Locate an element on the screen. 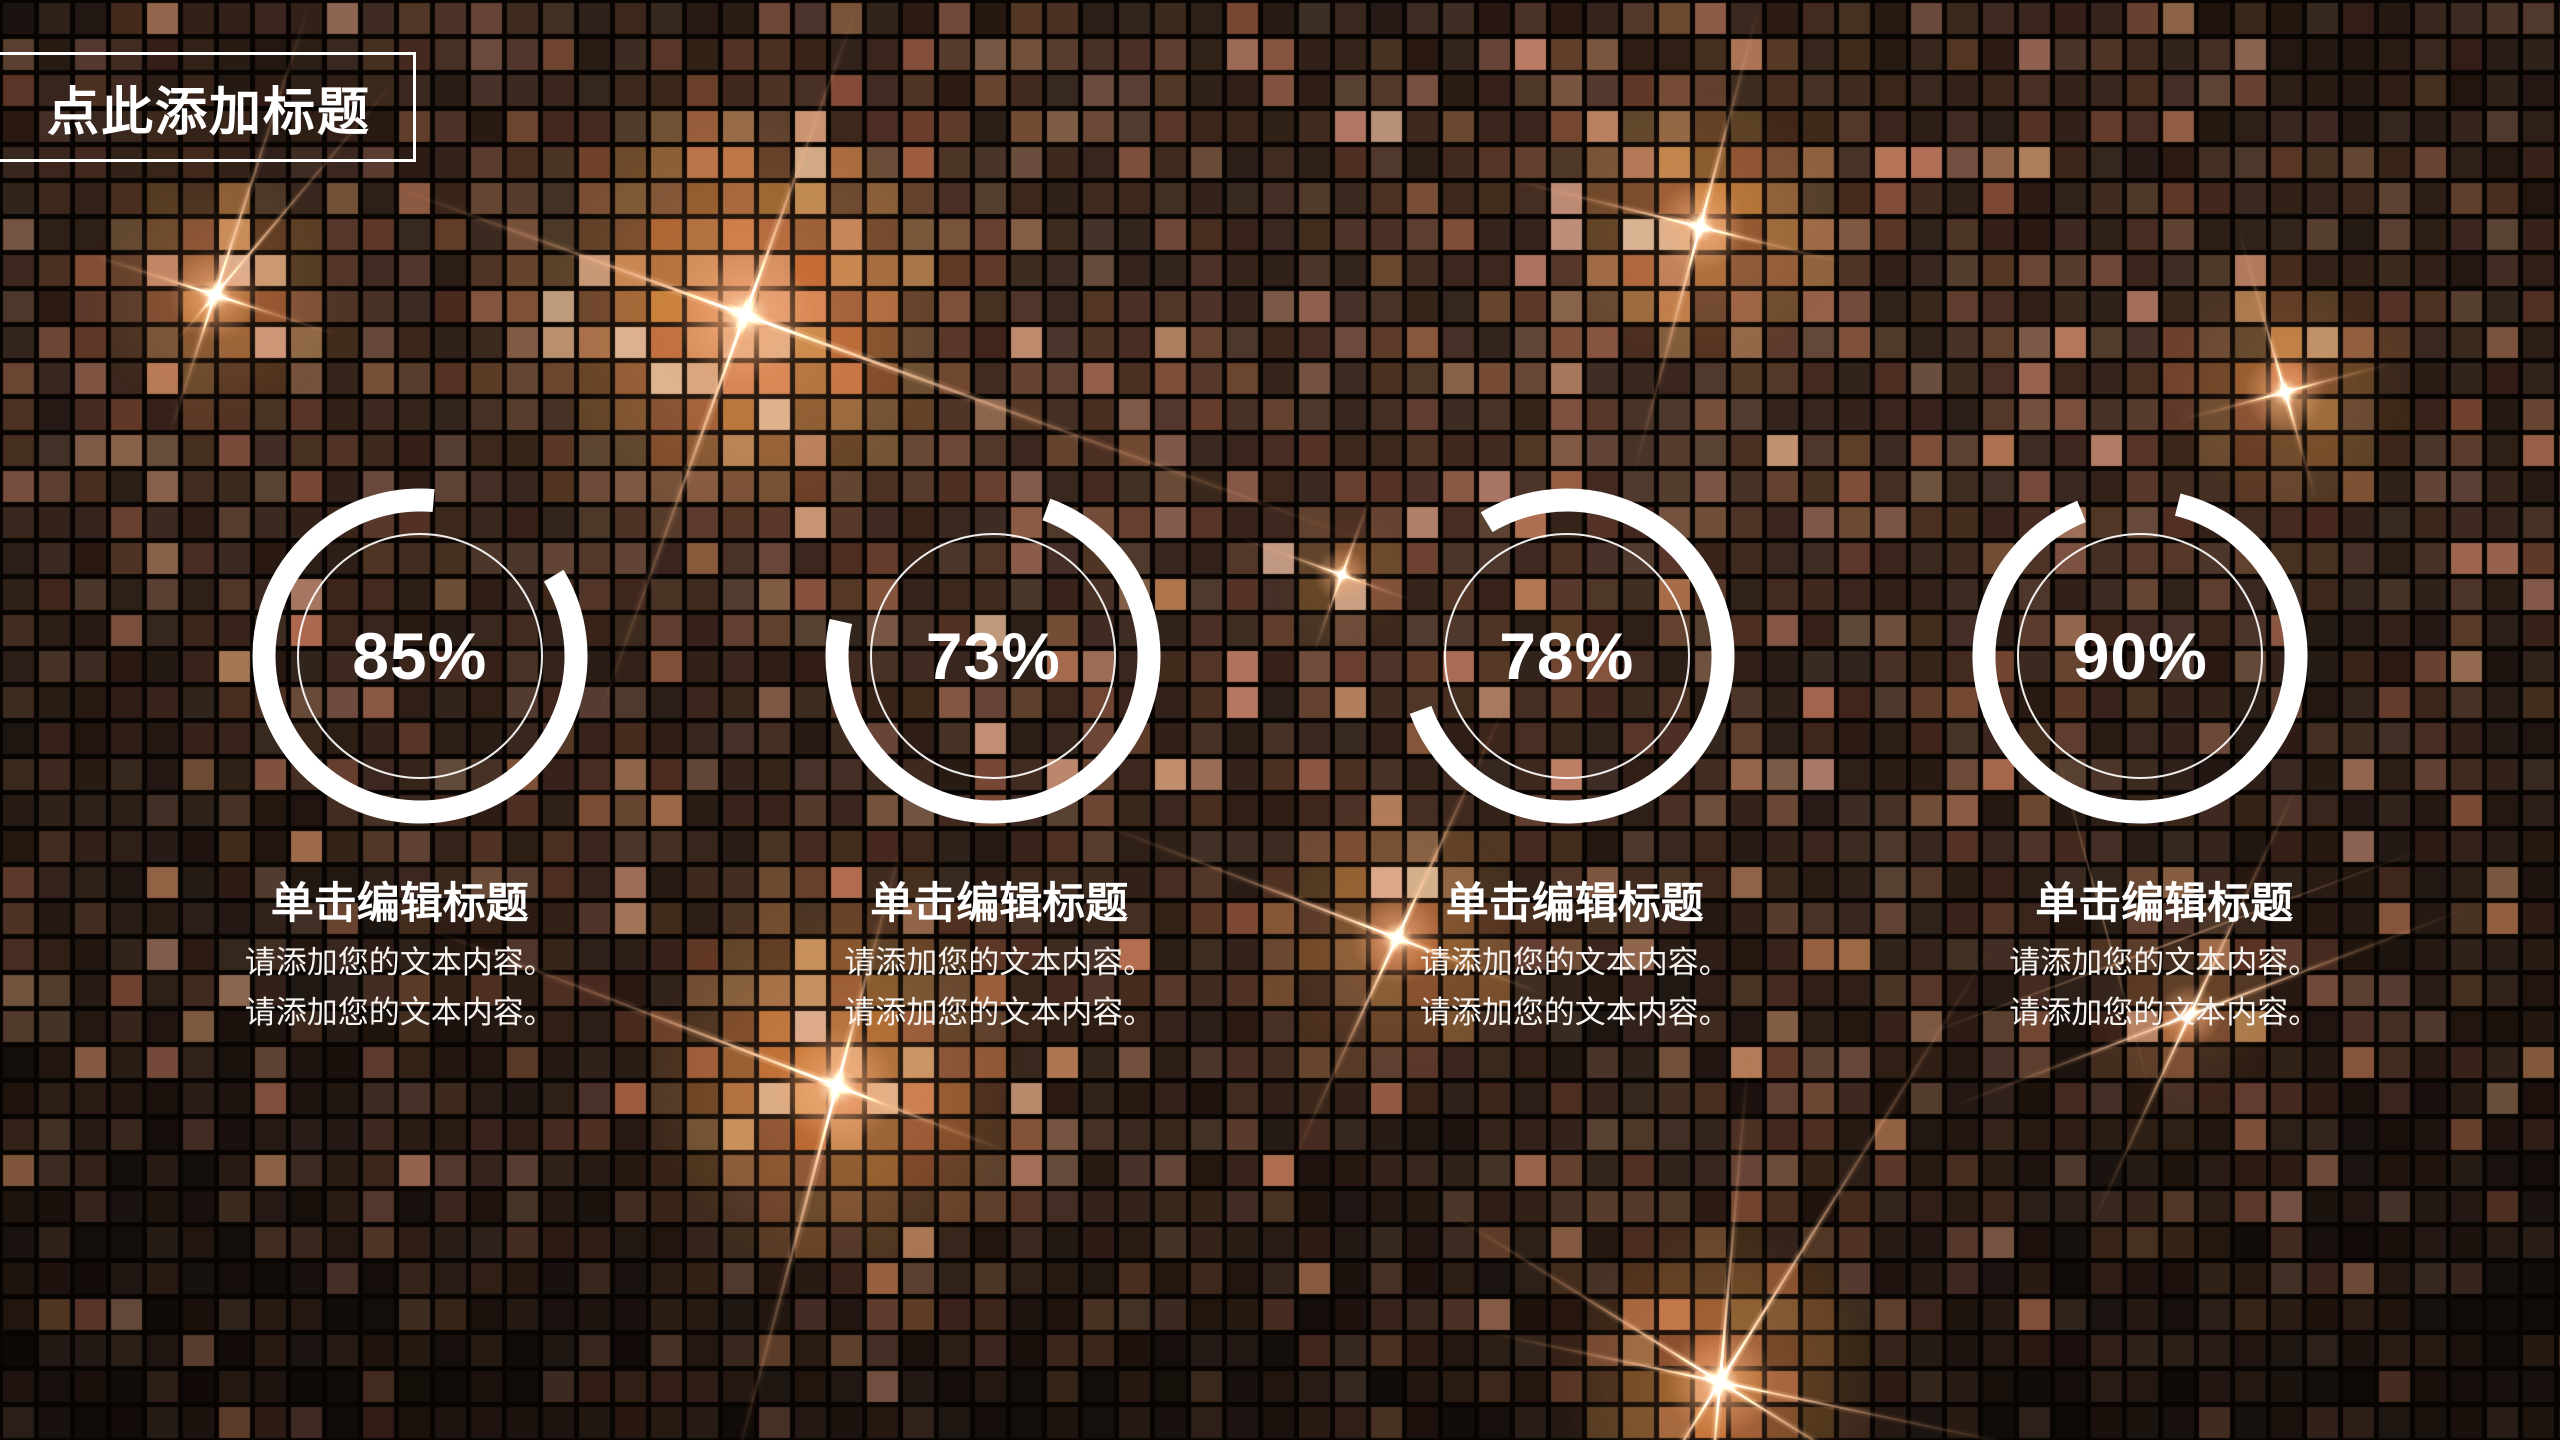  percent-label: 85% is located at coordinates (420, 656).